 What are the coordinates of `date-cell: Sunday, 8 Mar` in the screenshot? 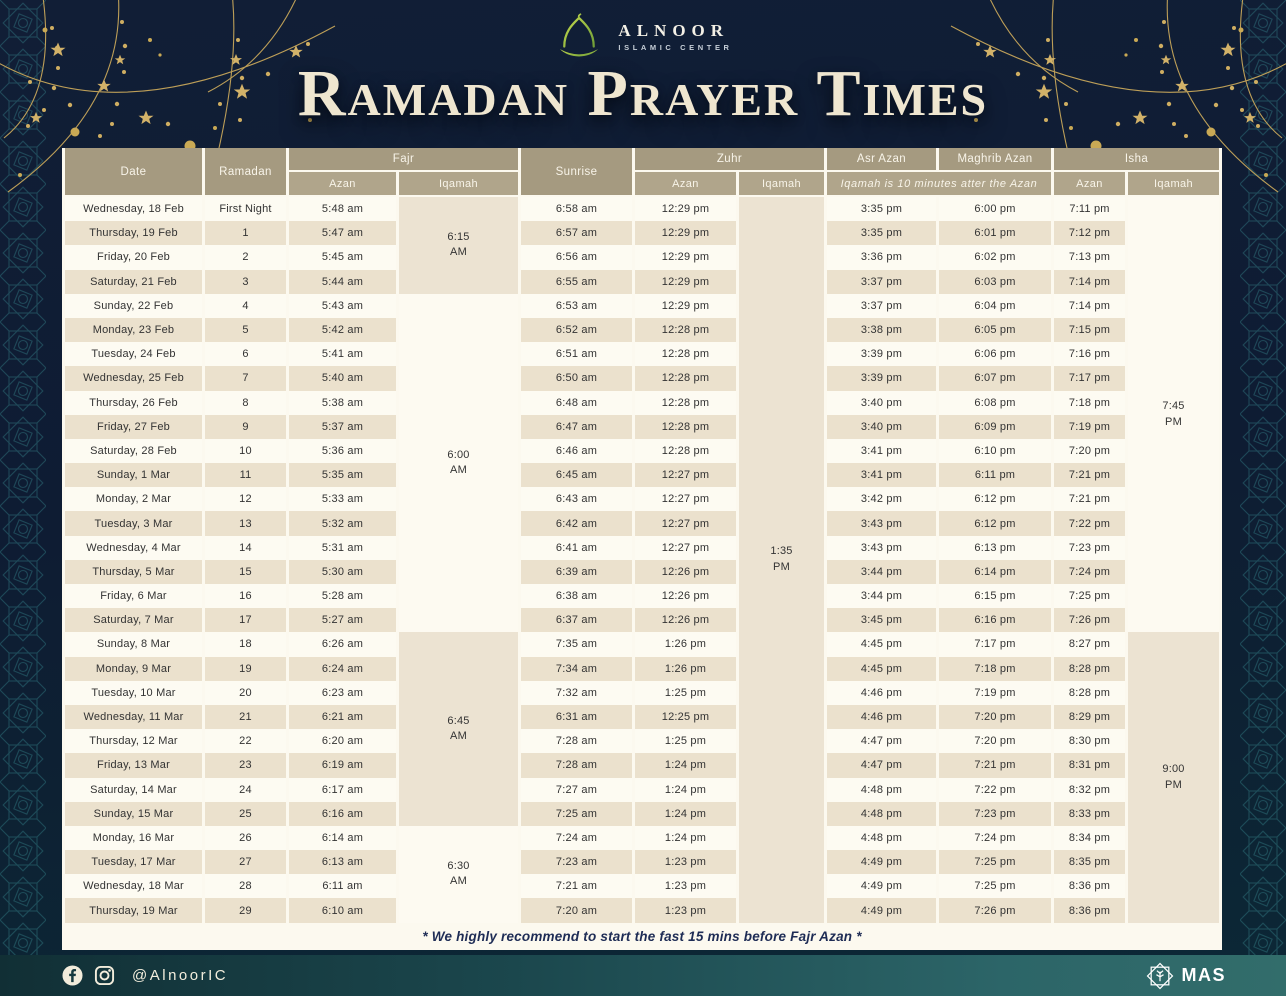 It's located at (133, 644).